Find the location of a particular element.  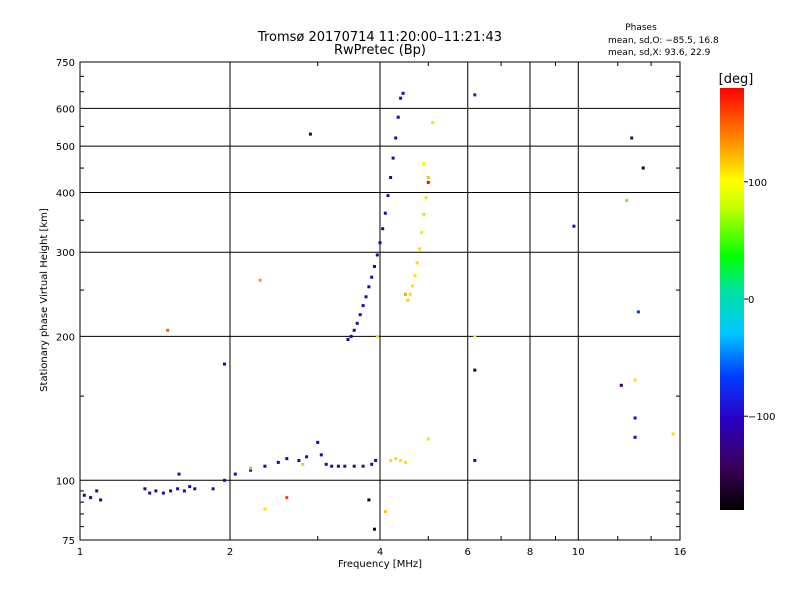

y-tick-label: 300 is located at coordinates (65, 253).